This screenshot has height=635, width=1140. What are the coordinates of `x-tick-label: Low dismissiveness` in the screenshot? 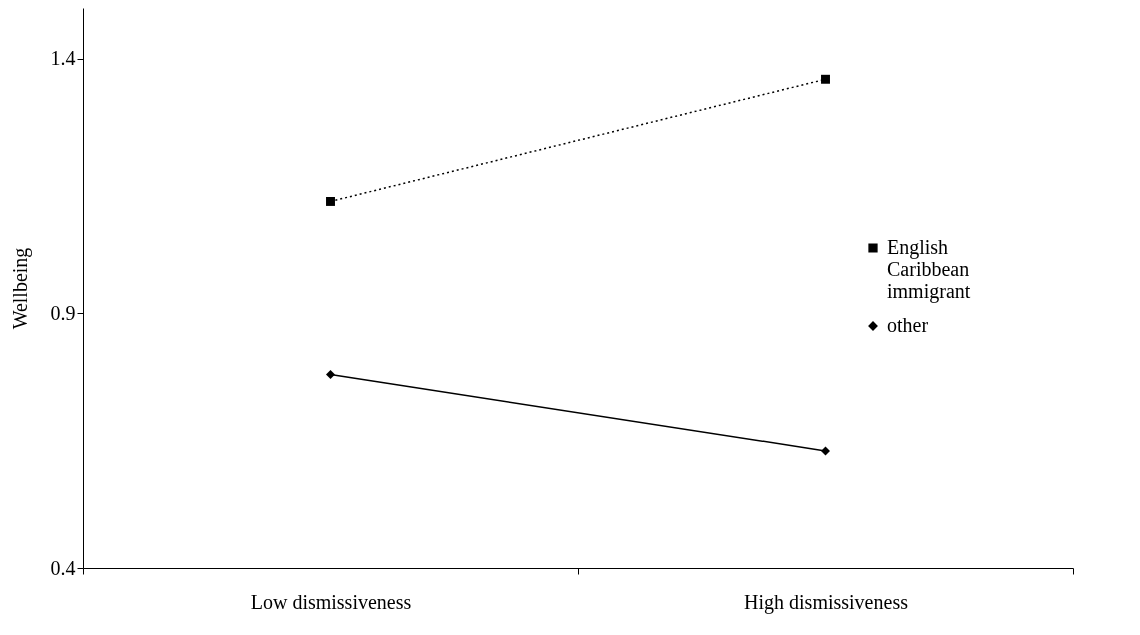 It's located at (331, 601).